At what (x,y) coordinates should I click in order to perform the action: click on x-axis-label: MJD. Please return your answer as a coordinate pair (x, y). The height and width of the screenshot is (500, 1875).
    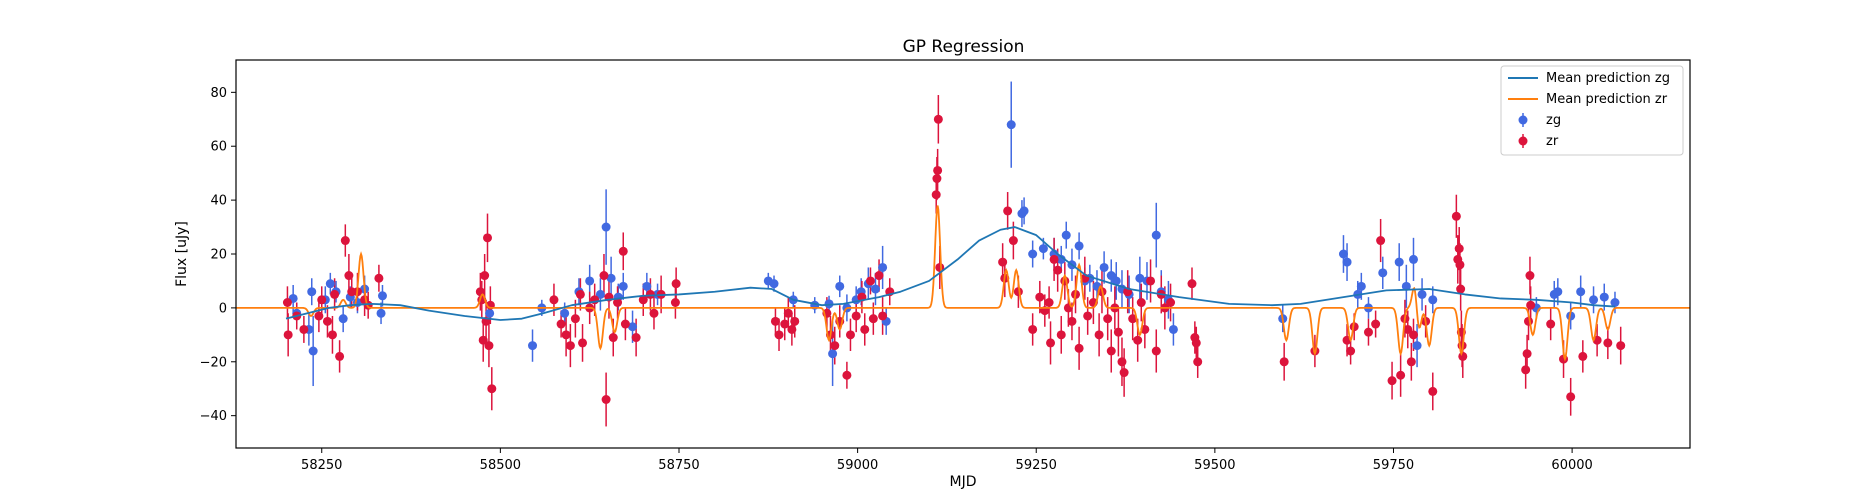
    Looking at the image, I should click on (963, 482).